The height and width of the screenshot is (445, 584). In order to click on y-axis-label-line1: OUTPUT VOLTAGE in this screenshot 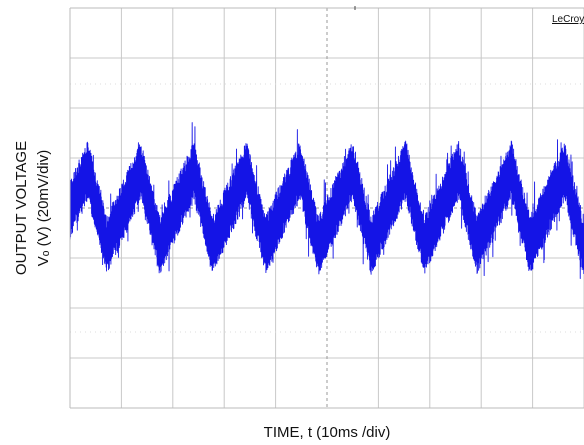, I will do `click(21, 208)`.